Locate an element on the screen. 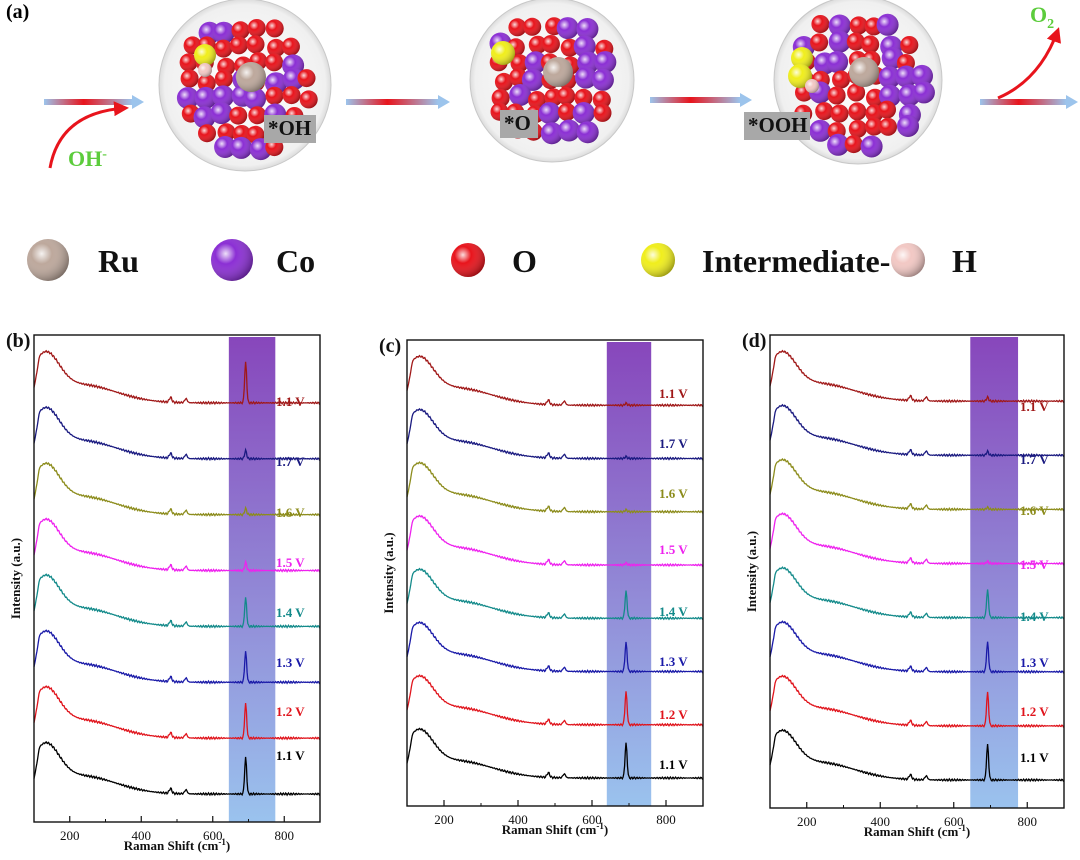 This screenshot has height=860, width=1080. cluster-1: *OH is located at coordinates (245, 86).